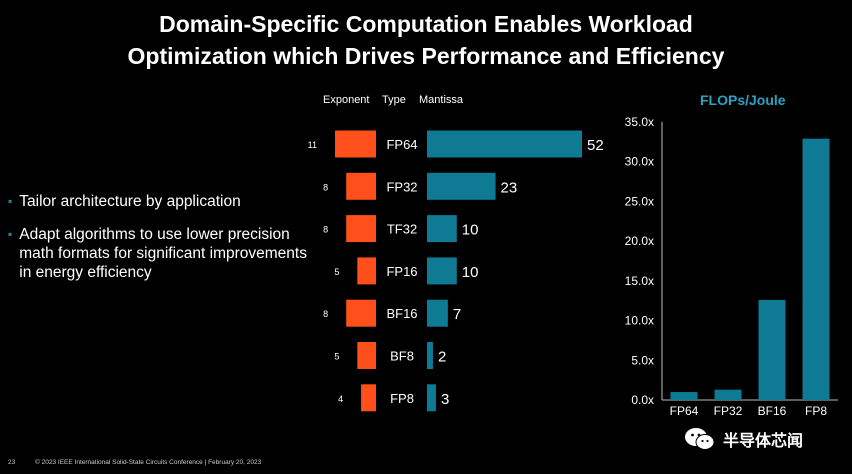 The width and height of the screenshot is (852, 474). I want to click on x-tick-label: BF16, so click(772, 411).